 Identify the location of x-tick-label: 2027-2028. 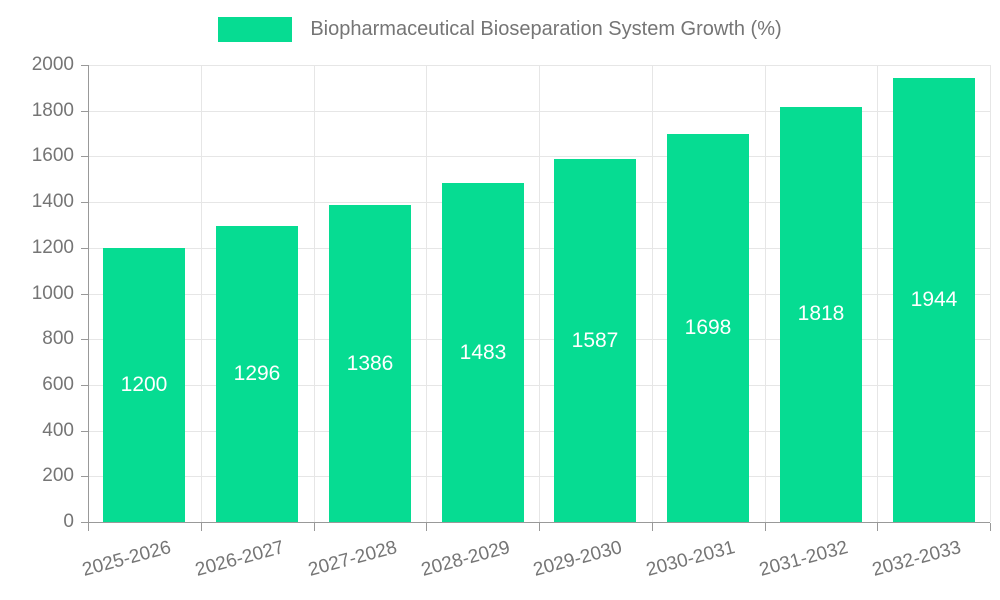
(353, 559).